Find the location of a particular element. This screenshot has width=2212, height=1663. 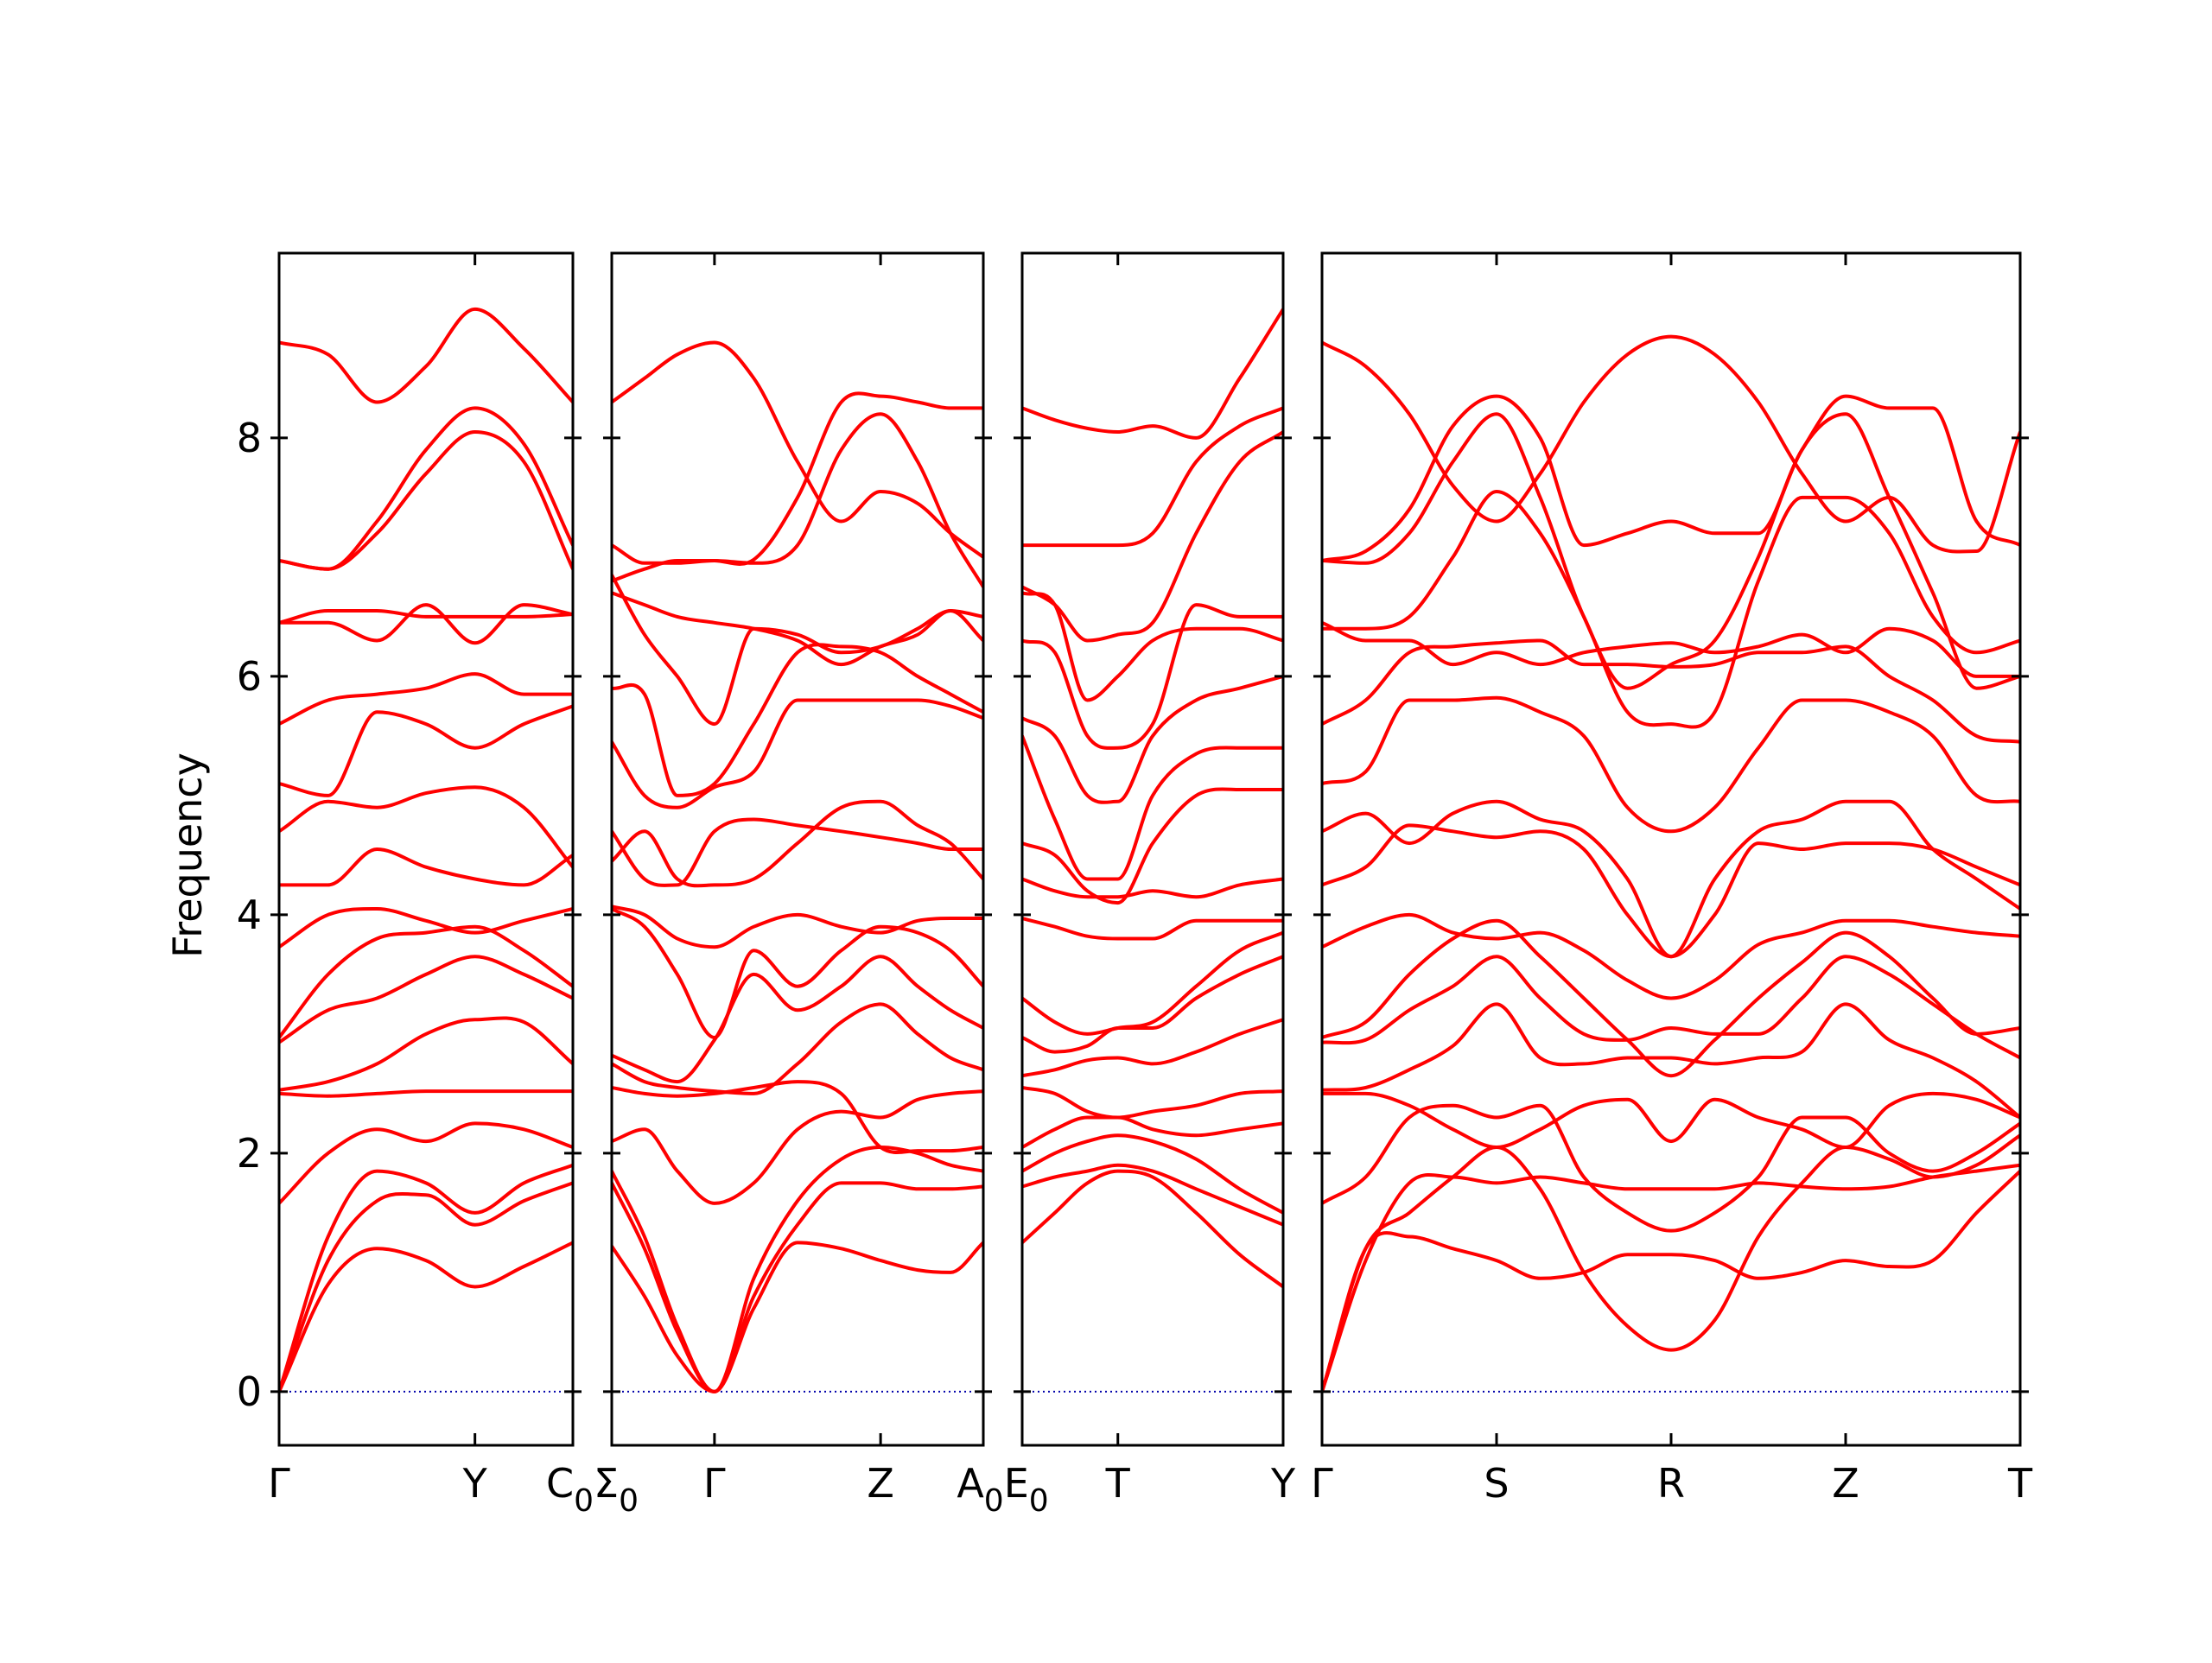

panel-1-frame is located at coordinates (426, 849).